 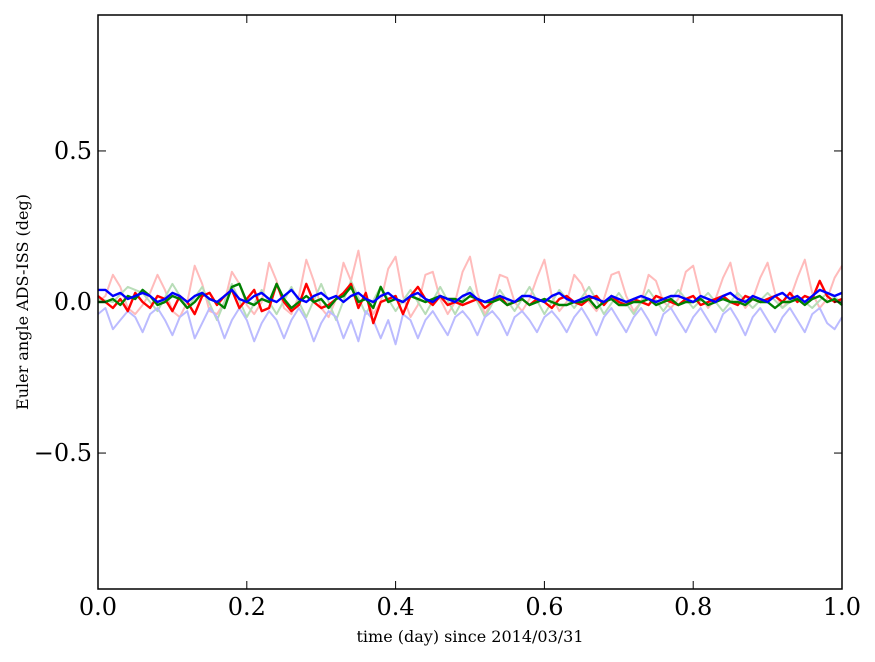 I want to click on x-tick-label: 0.6, so click(x=544, y=607).